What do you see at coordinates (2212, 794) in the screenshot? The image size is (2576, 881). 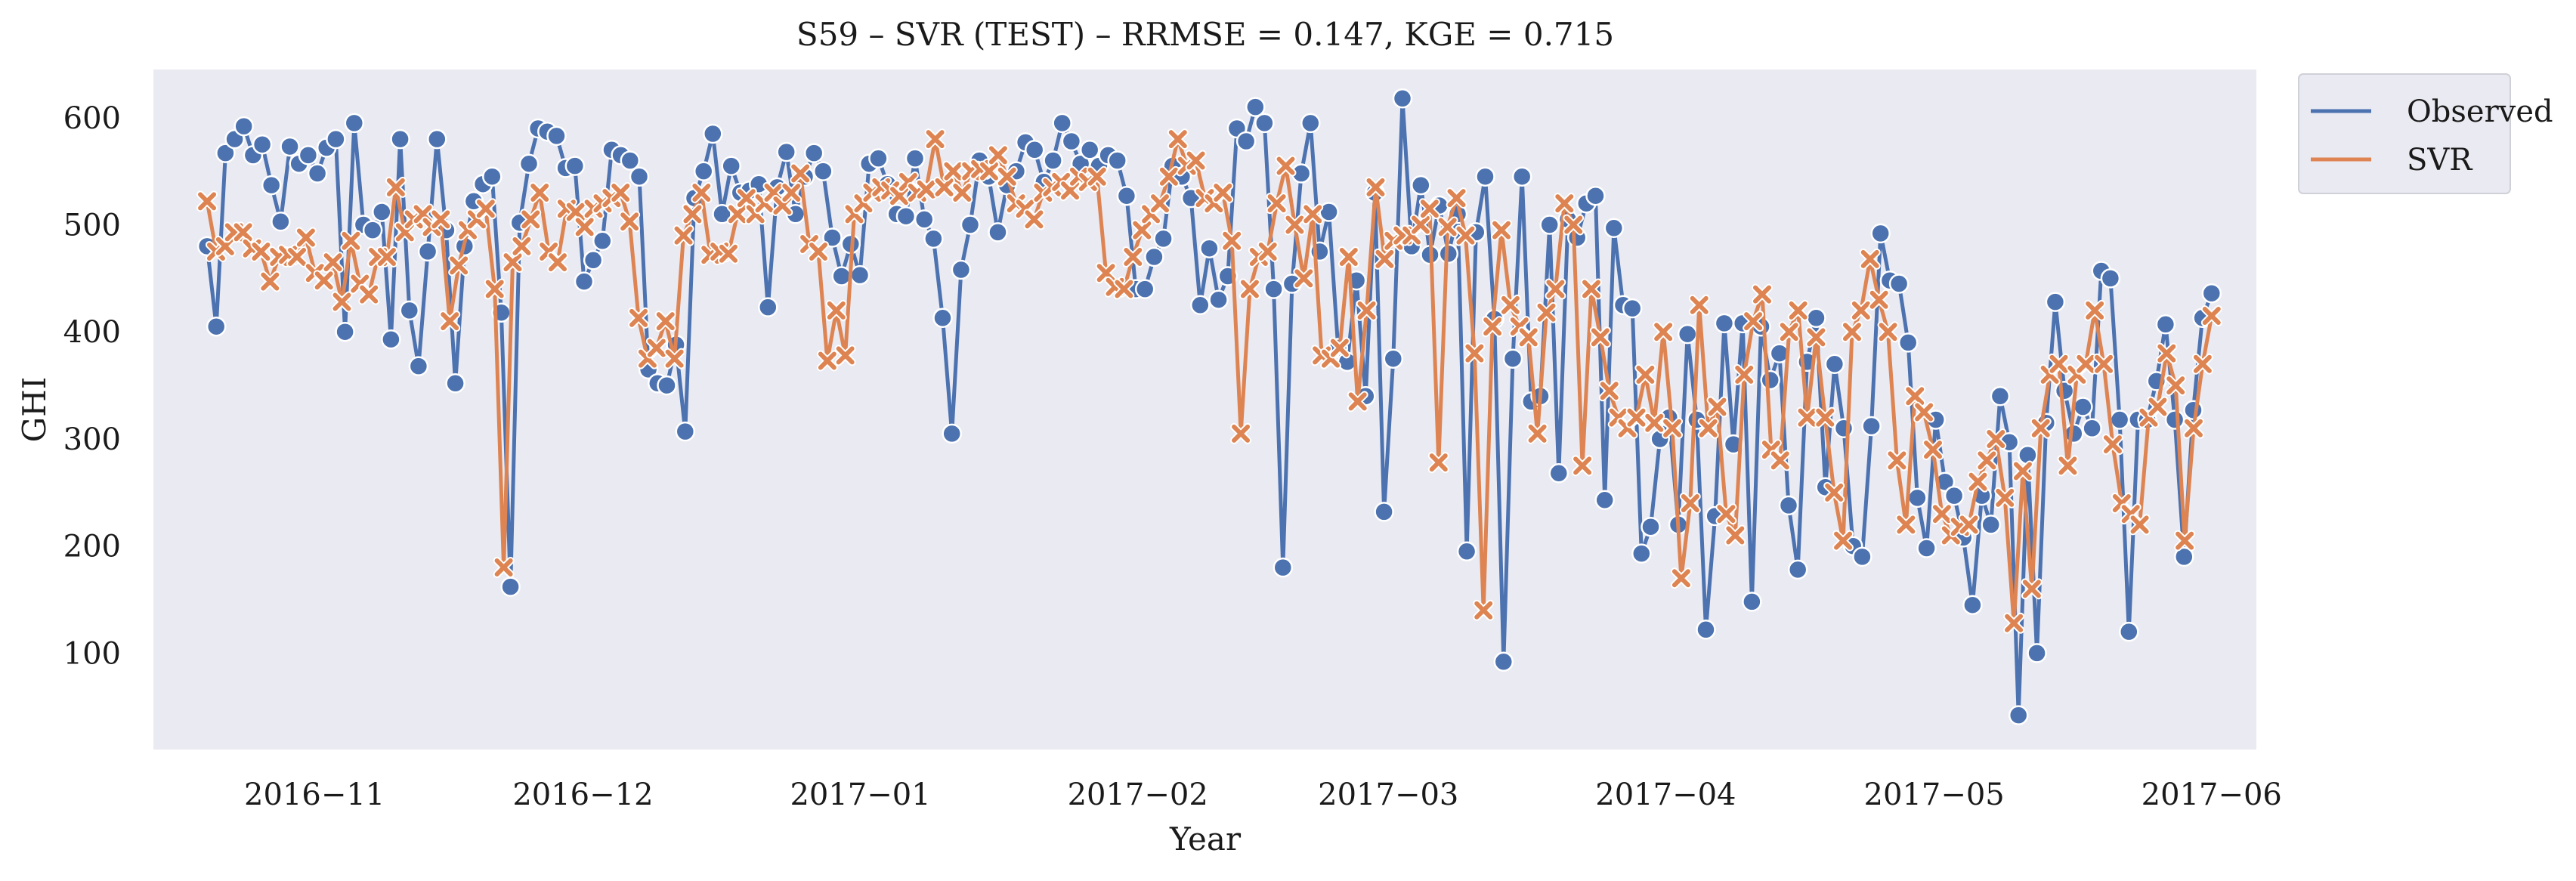 I see `x-tick-label-7: 2017−06` at bounding box center [2212, 794].